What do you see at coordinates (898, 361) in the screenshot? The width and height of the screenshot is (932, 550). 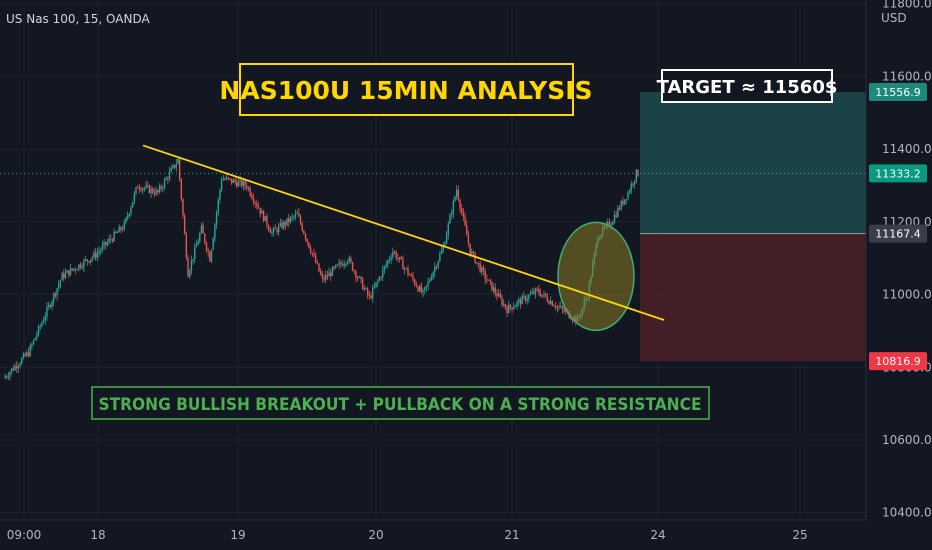 I see `price-badge-stop: 10816.9` at bounding box center [898, 361].